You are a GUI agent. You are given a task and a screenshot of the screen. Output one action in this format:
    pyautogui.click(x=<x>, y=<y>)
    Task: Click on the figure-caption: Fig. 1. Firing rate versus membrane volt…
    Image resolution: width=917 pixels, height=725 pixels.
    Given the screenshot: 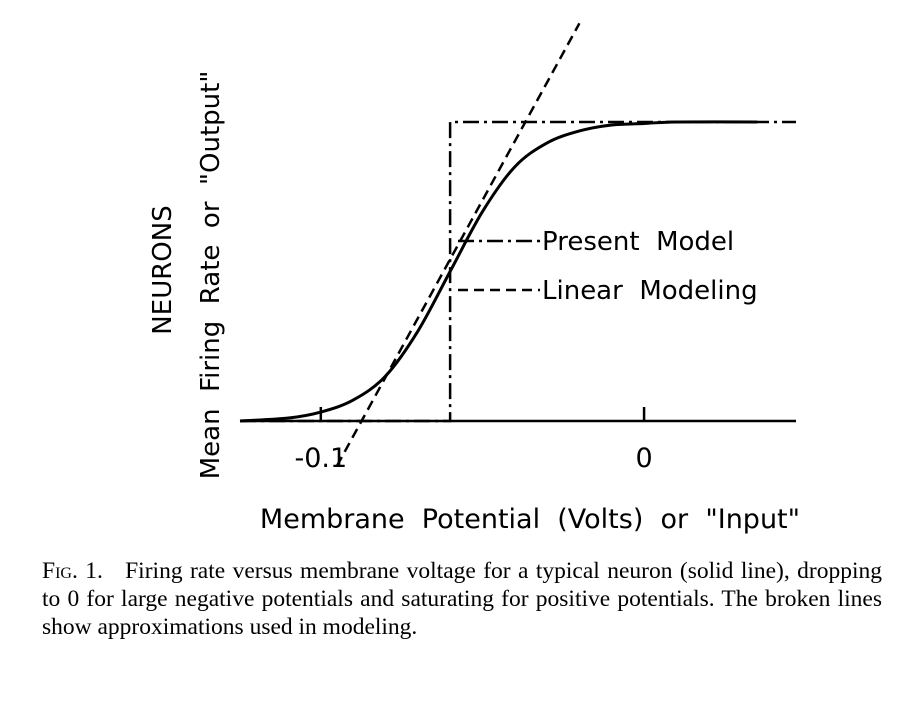 What is the action you would take?
    pyautogui.click(x=462, y=599)
    